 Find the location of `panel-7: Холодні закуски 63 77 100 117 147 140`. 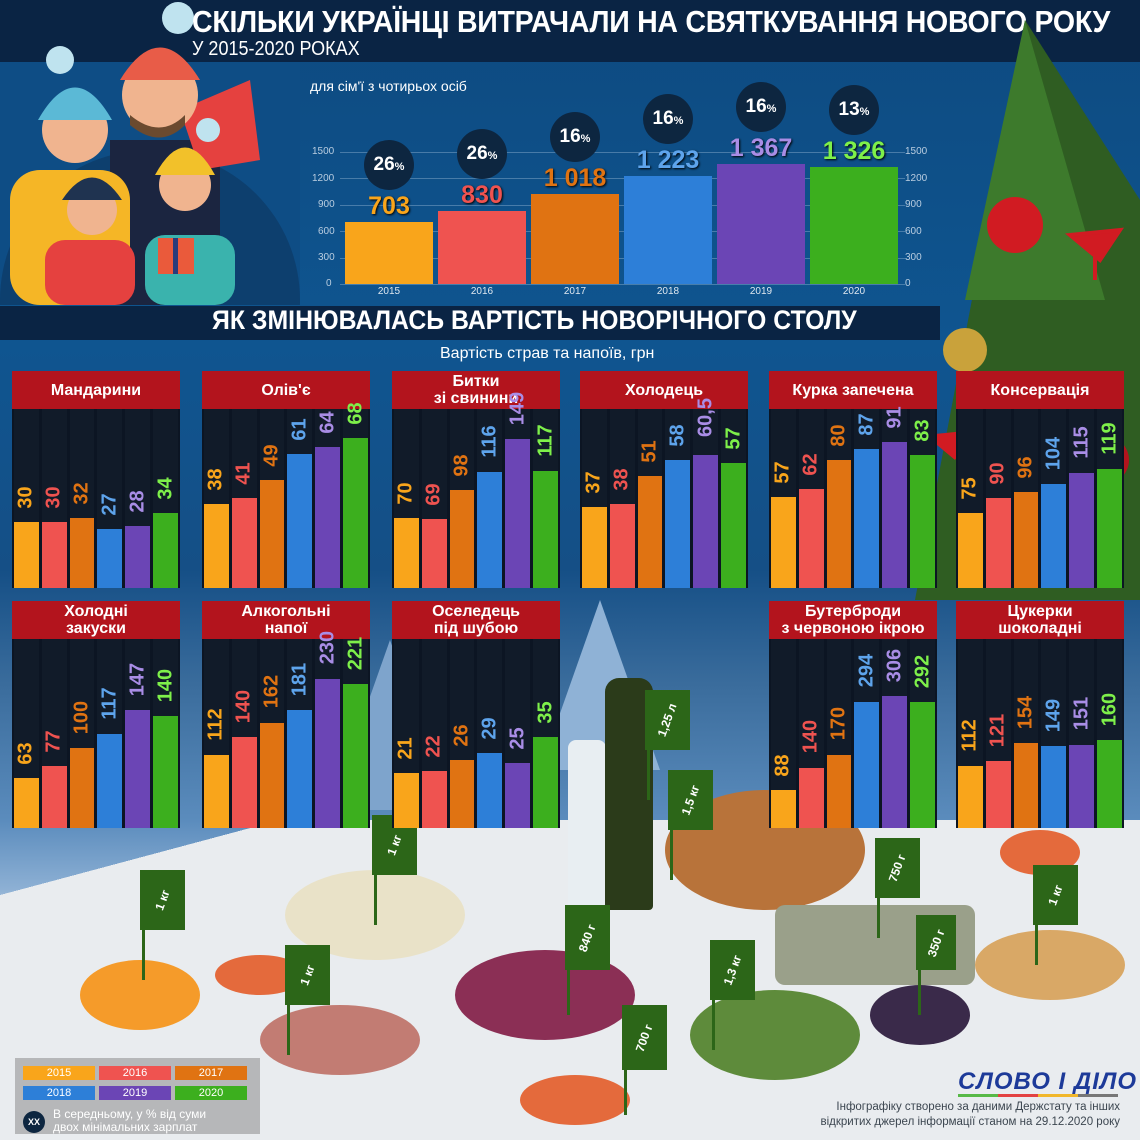

panel-7: Холодні закуски 63 77 100 117 147 140 is located at coordinates (96, 714).